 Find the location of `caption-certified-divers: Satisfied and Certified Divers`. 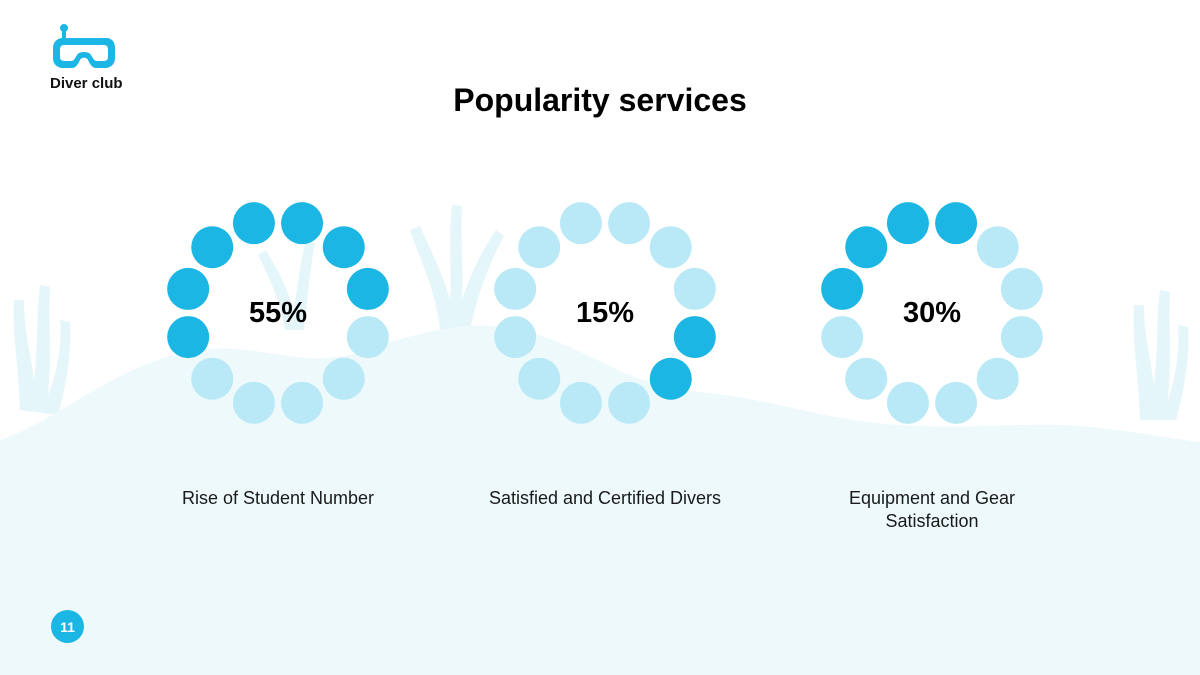

caption-certified-divers: Satisfied and Certified Divers is located at coordinates (605, 498).